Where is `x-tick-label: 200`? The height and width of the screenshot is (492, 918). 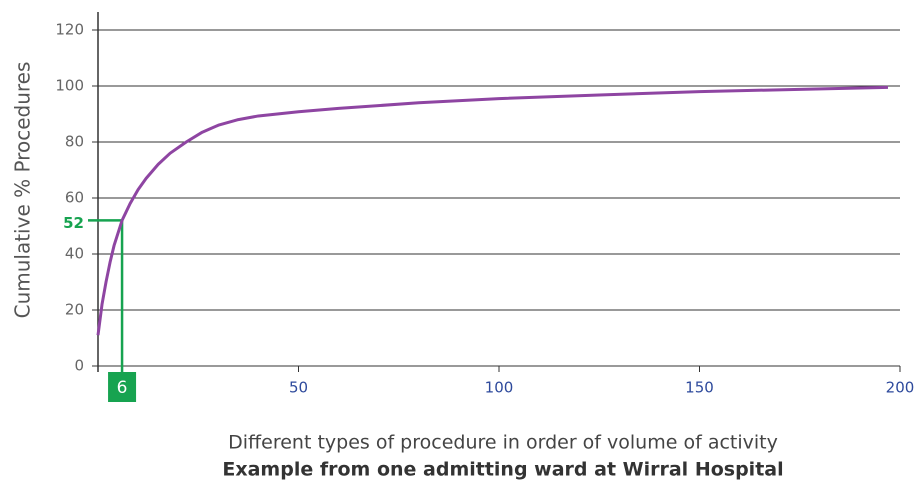 x-tick-label: 200 is located at coordinates (900, 388).